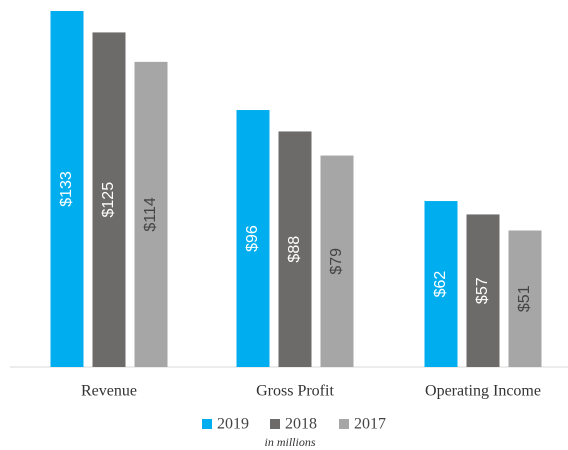 The width and height of the screenshot is (568, 450). What do you see at coordinates (370, 424) in the screenshot?
I see `legend-label: 2017` at bounding box center [370, 424].